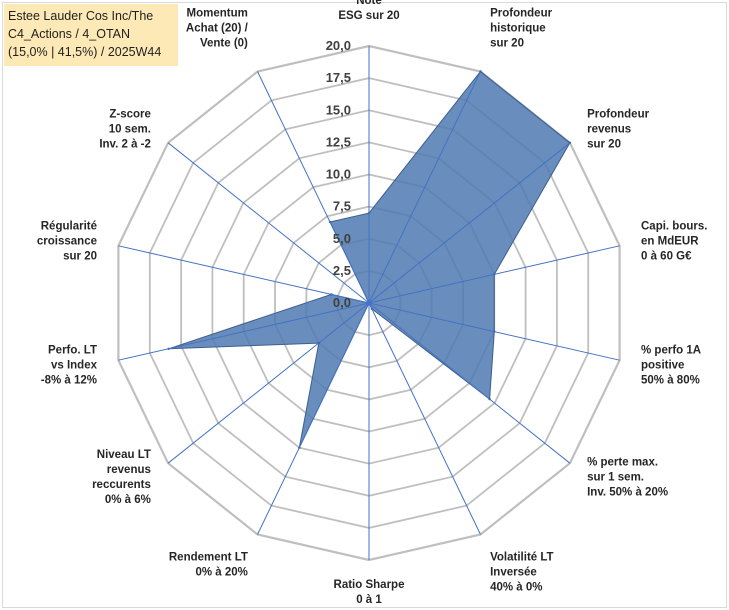 This screenshot has width=729, height=610. I want to click on radial-tick-labels: 0,0 2,5 5,0 7,5 10,0 12,5 15,0 17,5 20,0, so click(338, 174).